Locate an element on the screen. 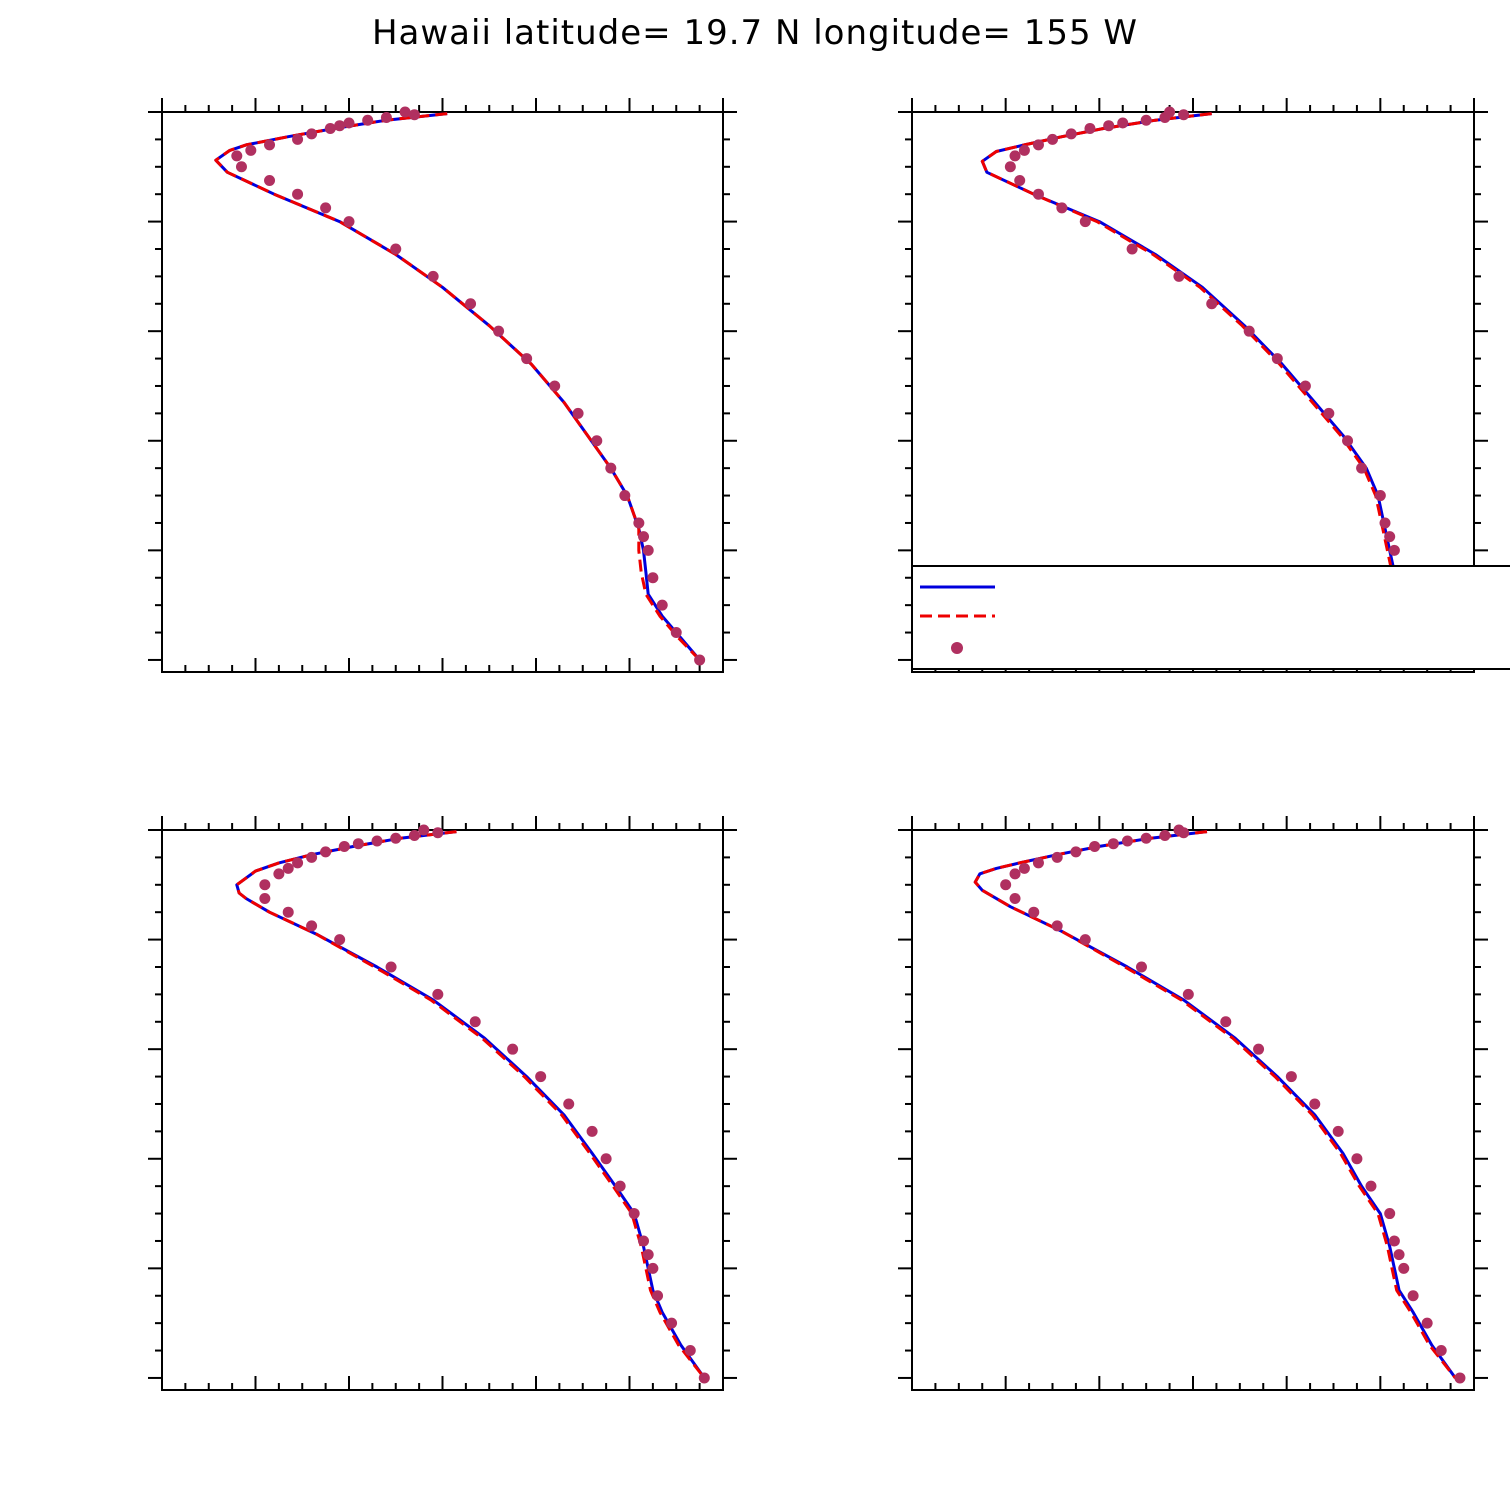  panel-jan is located at coordinates (442, 385).